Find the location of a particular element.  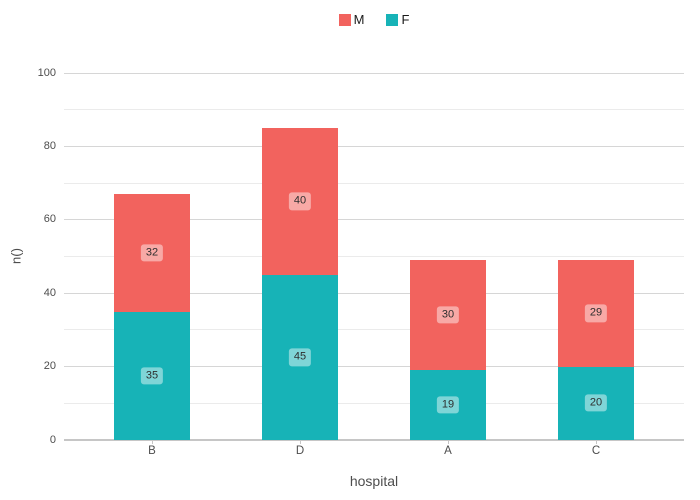

legend-swatch-F is located at coordinates (392, 19).